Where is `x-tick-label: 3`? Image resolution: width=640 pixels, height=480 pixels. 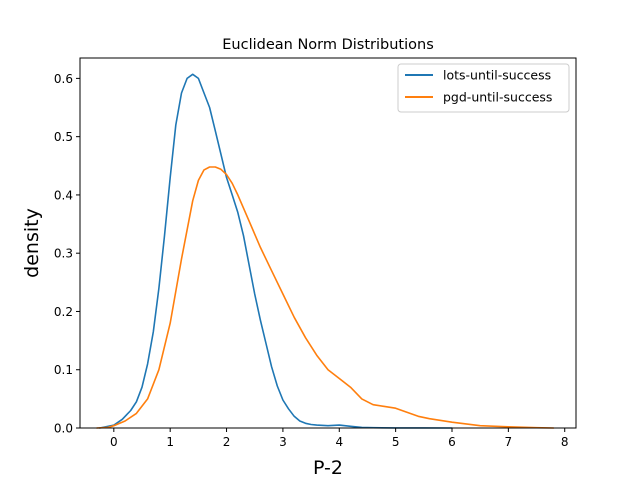
x-tick-label: 3 is located at coordinates (283, 442).